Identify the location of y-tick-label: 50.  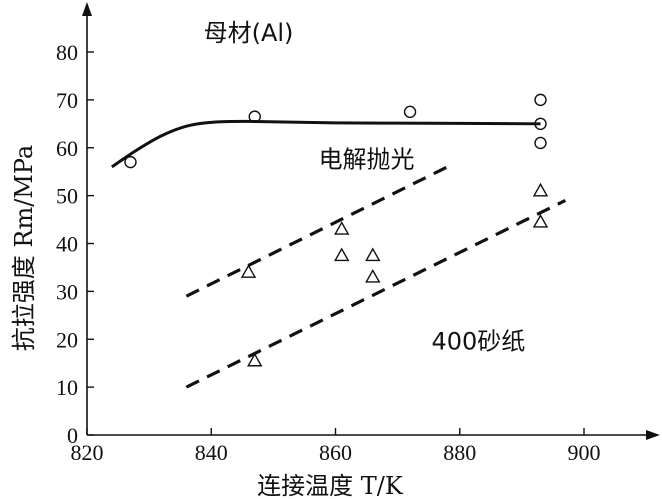
(67, 196).